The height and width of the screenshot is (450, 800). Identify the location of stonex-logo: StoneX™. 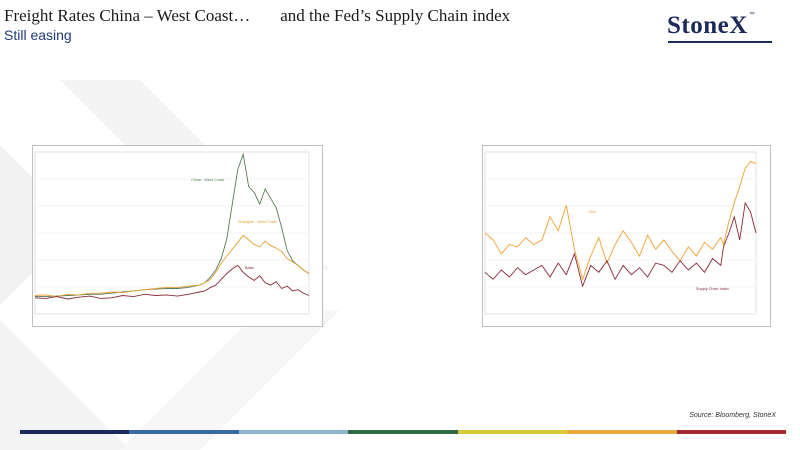
(711, 26).